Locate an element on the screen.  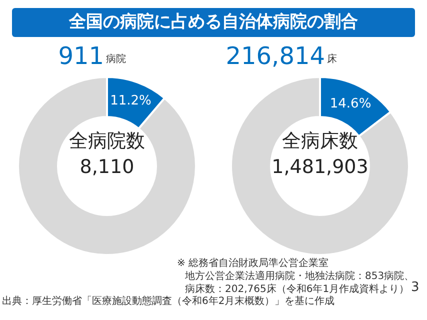
text: 911 is located at coordinates (81, 56).